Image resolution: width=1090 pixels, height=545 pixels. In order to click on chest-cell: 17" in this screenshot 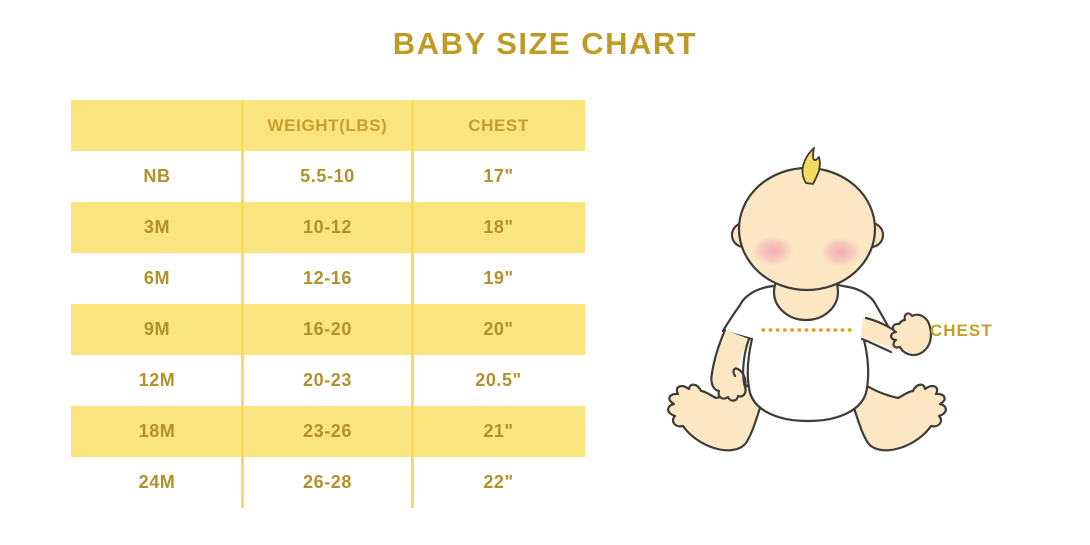, I will do `click(498, 176)`.